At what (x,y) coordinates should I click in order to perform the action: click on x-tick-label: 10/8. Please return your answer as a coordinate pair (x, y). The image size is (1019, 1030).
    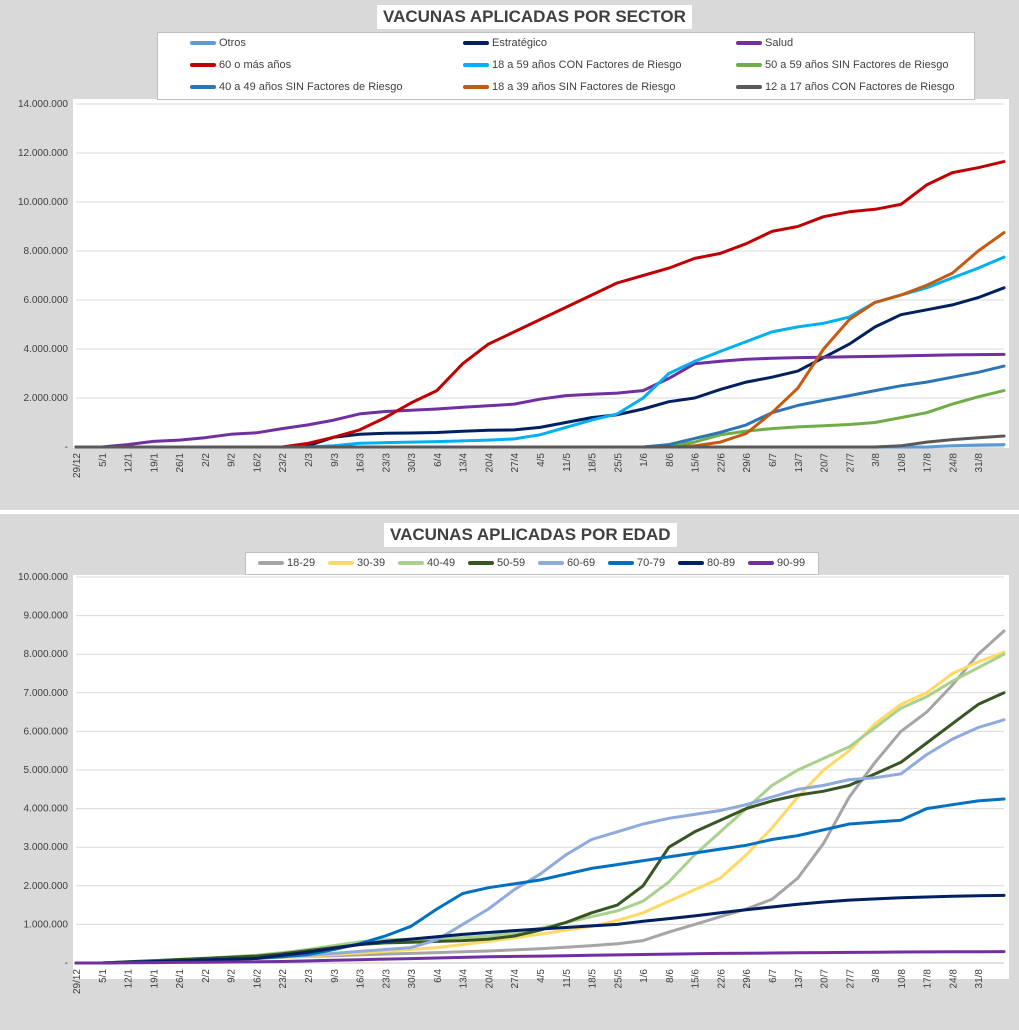
    Looking at the image, I should click on (902, 979).